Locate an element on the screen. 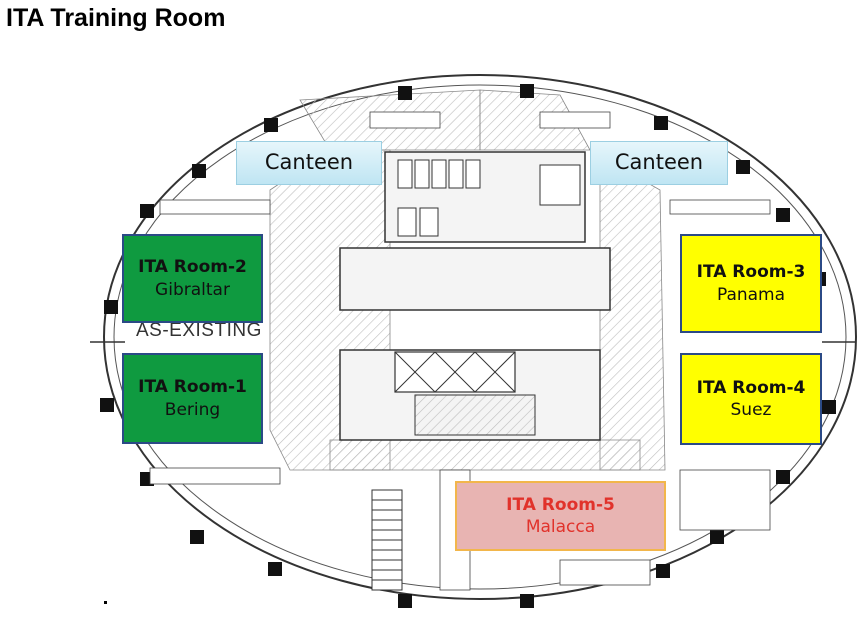  room-gibraltar: ITA Room-2 Gibraltar is located at coordinates (192, 278).